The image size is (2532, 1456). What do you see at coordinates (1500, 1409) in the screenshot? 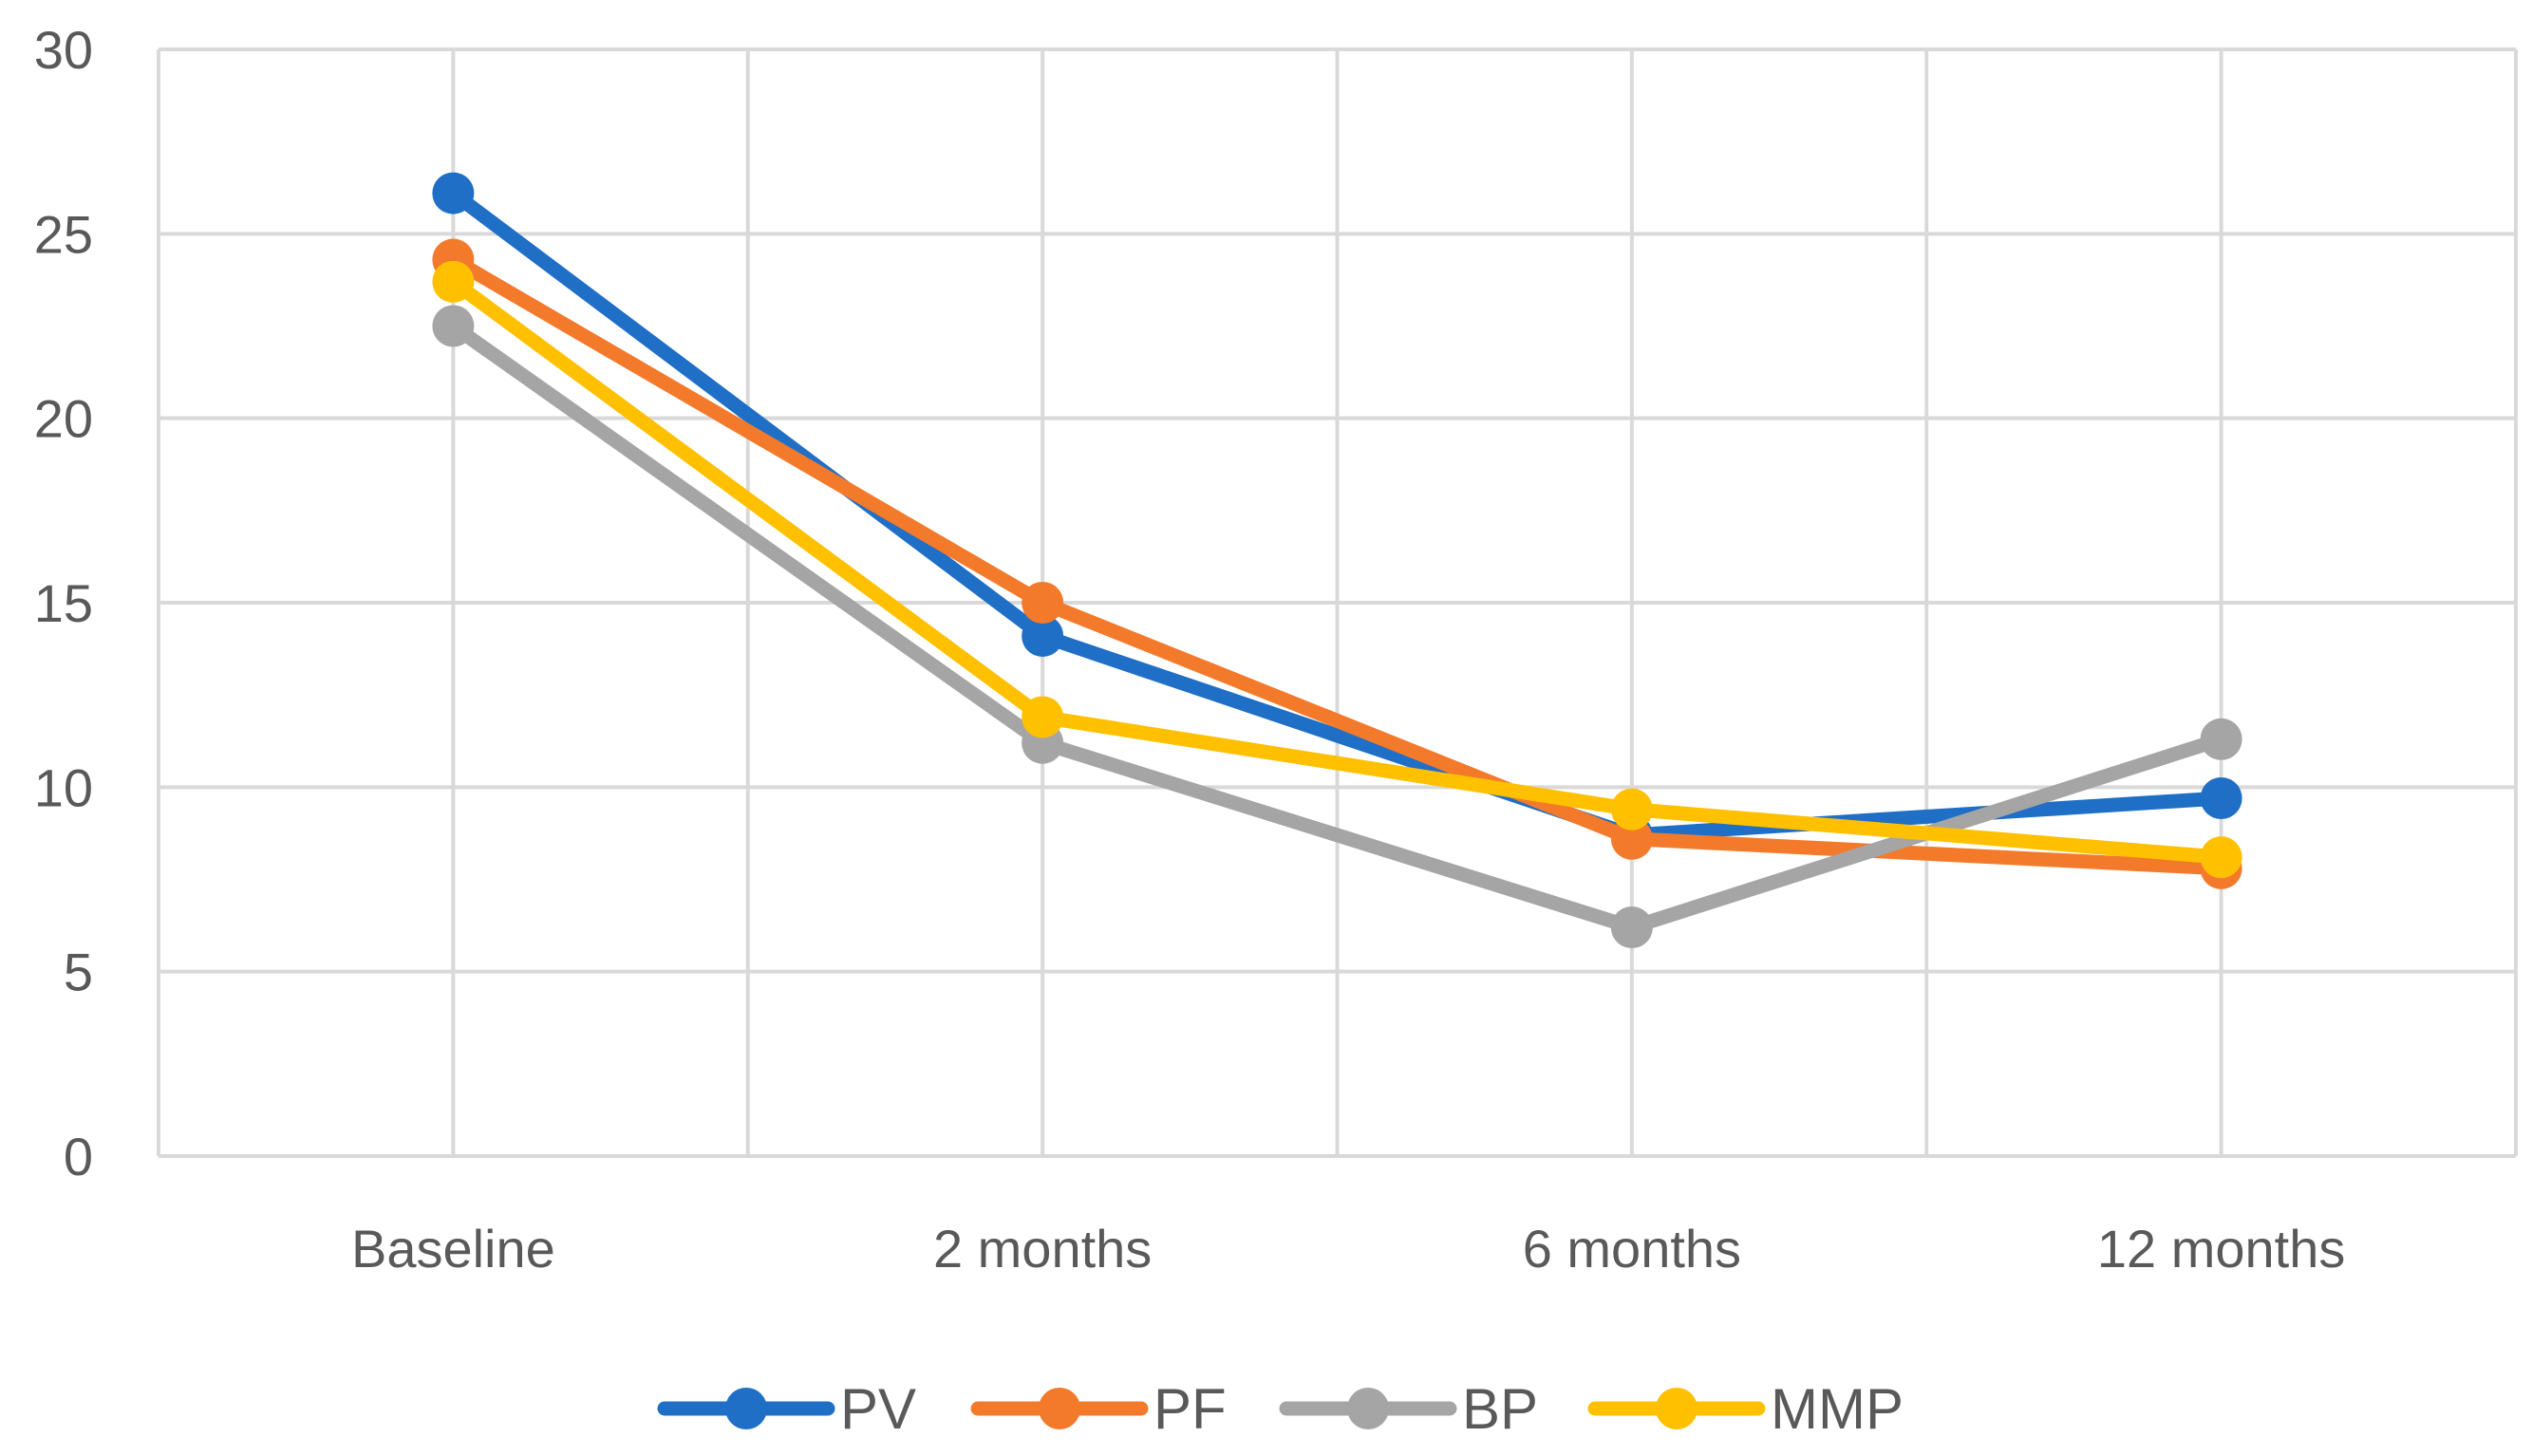
I see `legend-label: BP` at bounding box center [1500, 1409].